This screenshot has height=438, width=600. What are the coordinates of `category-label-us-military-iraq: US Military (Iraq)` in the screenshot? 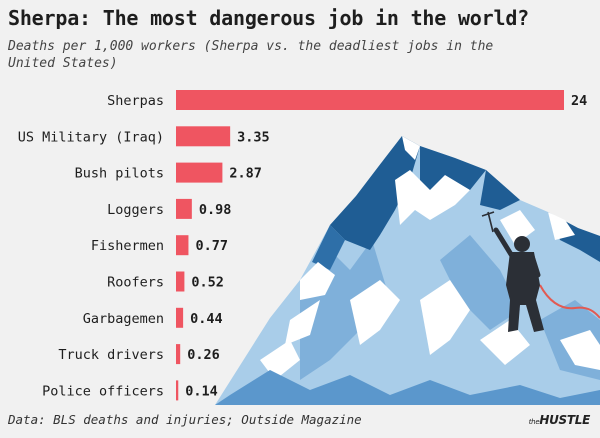 It's located at (91, 137).